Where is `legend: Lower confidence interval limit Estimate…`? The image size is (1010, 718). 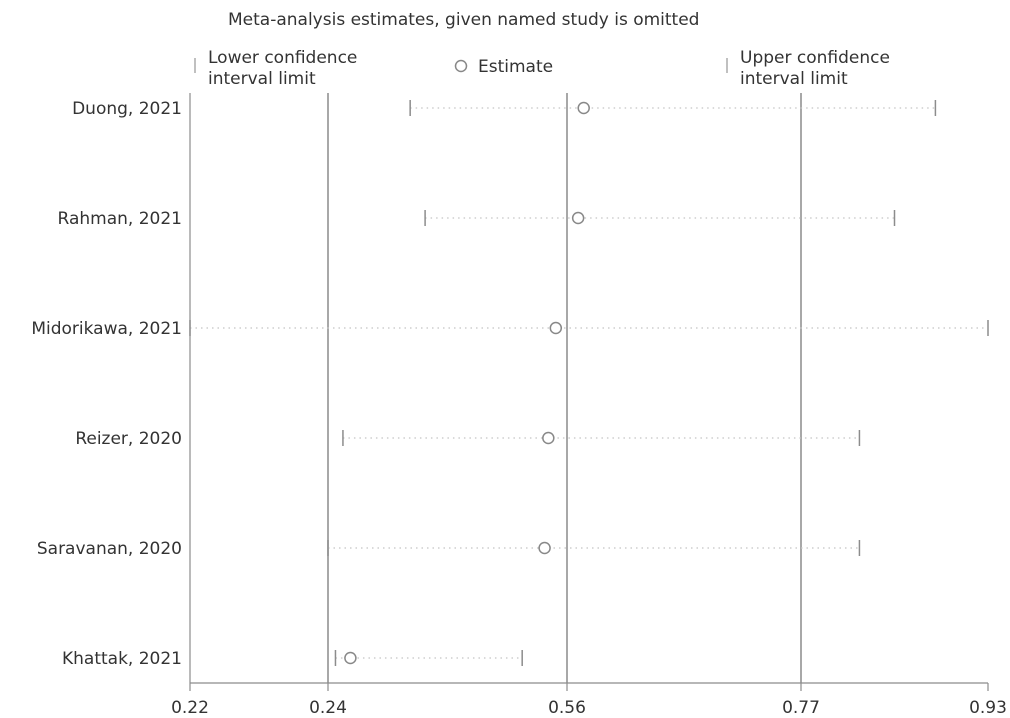 legend: Lower confidence interval limit Estimate… is located at coordinates (542, 68).